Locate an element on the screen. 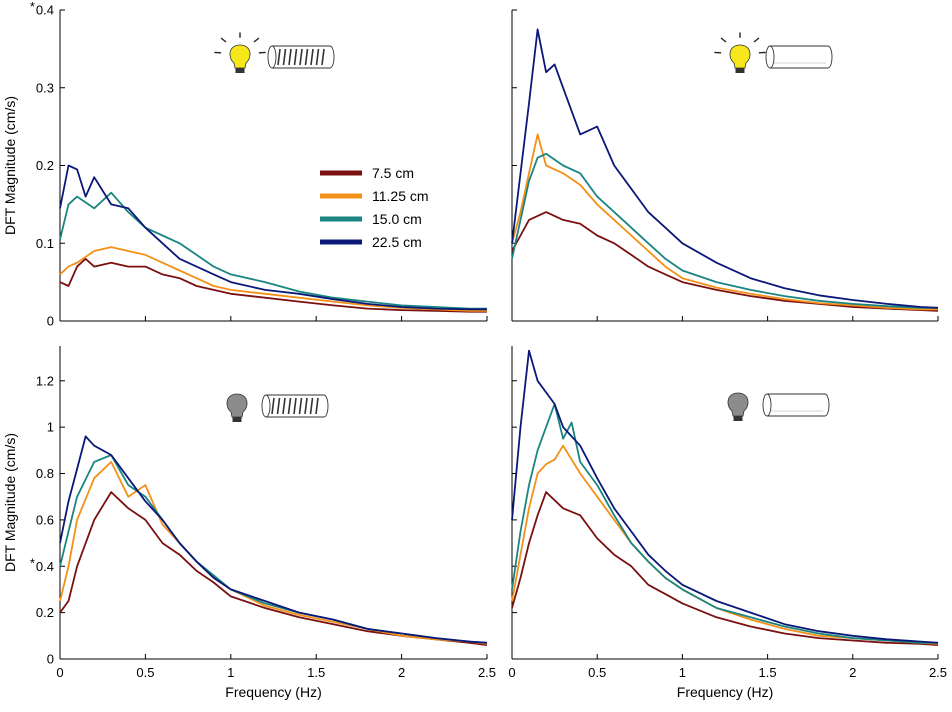 The width and height of the screenshot is (952, 712). legend-label: 15.0 cm is located at coordinates (397, 219).